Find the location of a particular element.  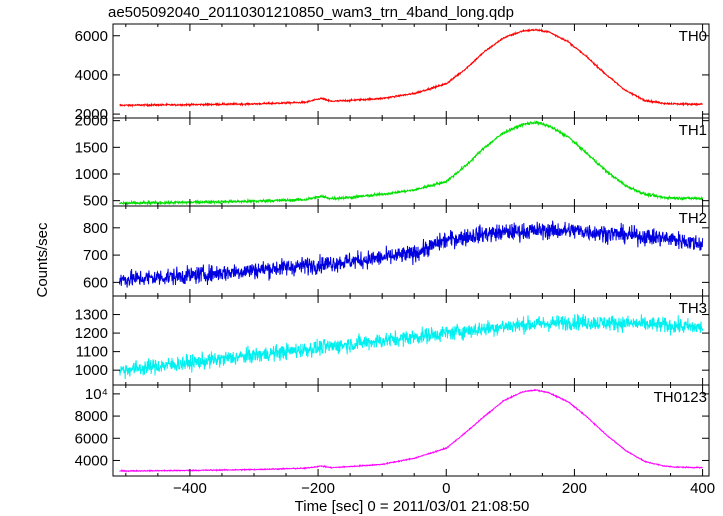

x-tick-labels: −400 −200 0 200 400 is located at coordinates (444, 488).